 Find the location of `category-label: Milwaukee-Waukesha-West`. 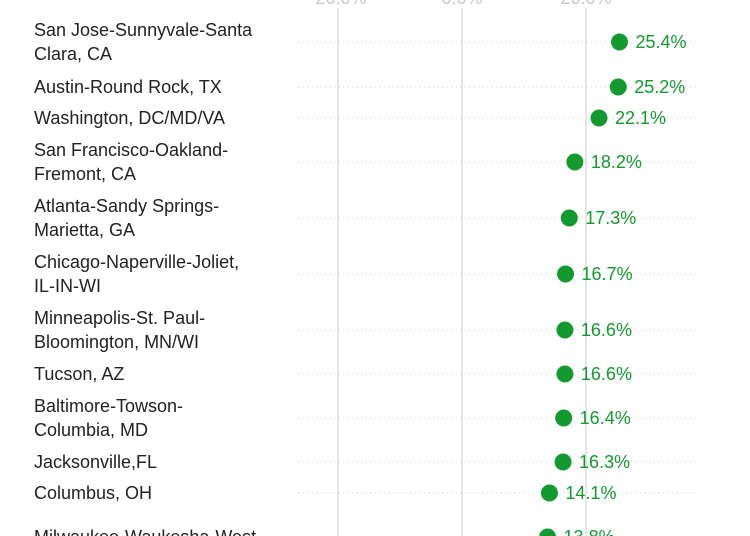

category-label: Milwaukee-Waukesha-West is located at coordinates (145, 531).